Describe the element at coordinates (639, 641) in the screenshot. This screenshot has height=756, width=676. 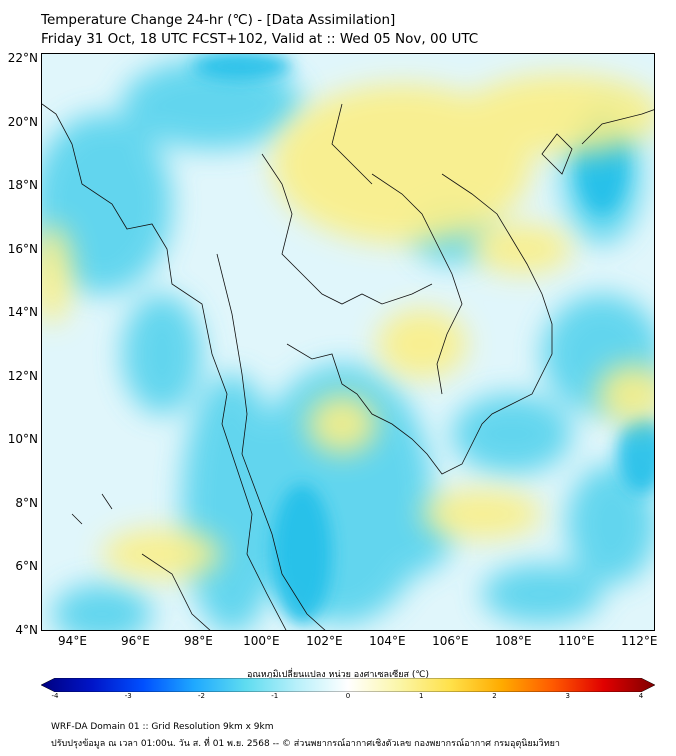
I see `lon-tick-label: 112°E` at that location.